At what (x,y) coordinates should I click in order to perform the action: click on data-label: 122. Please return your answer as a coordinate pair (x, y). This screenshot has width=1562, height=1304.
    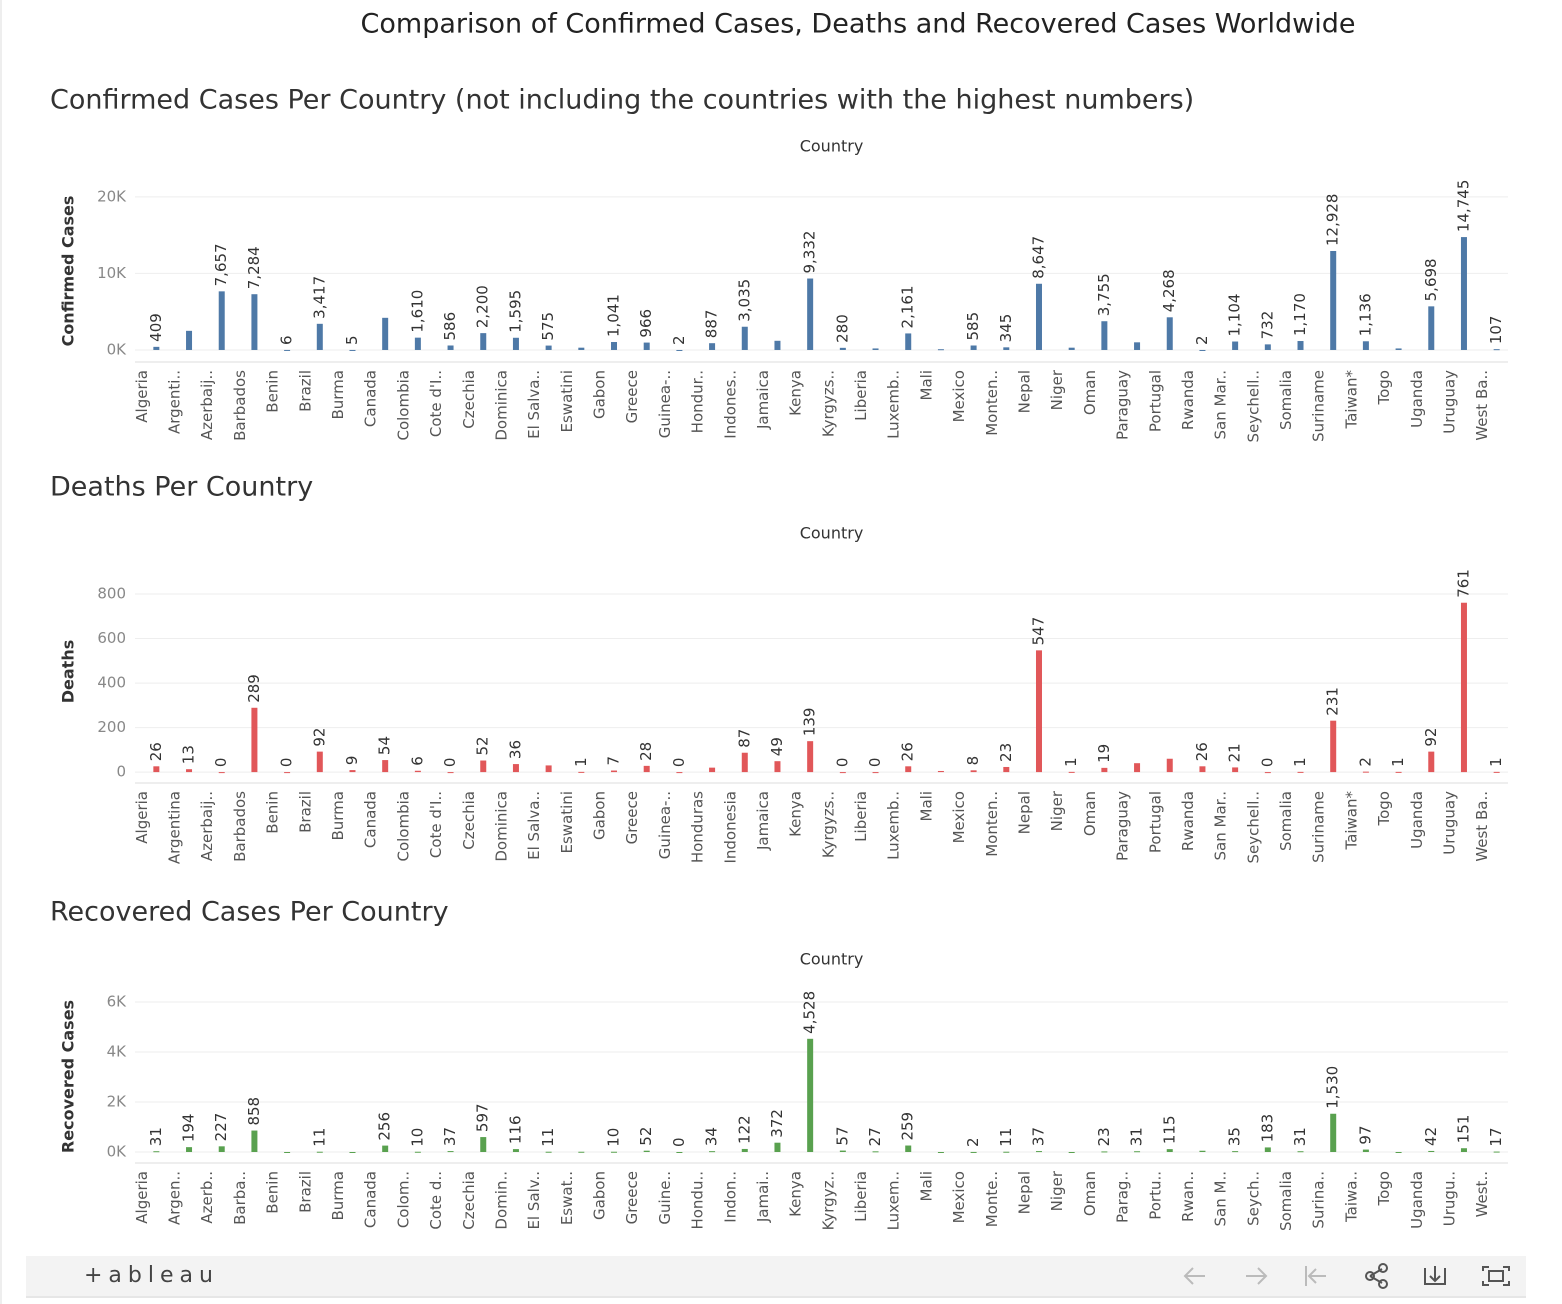
    Looking at the image, I should click on (744, 1129).